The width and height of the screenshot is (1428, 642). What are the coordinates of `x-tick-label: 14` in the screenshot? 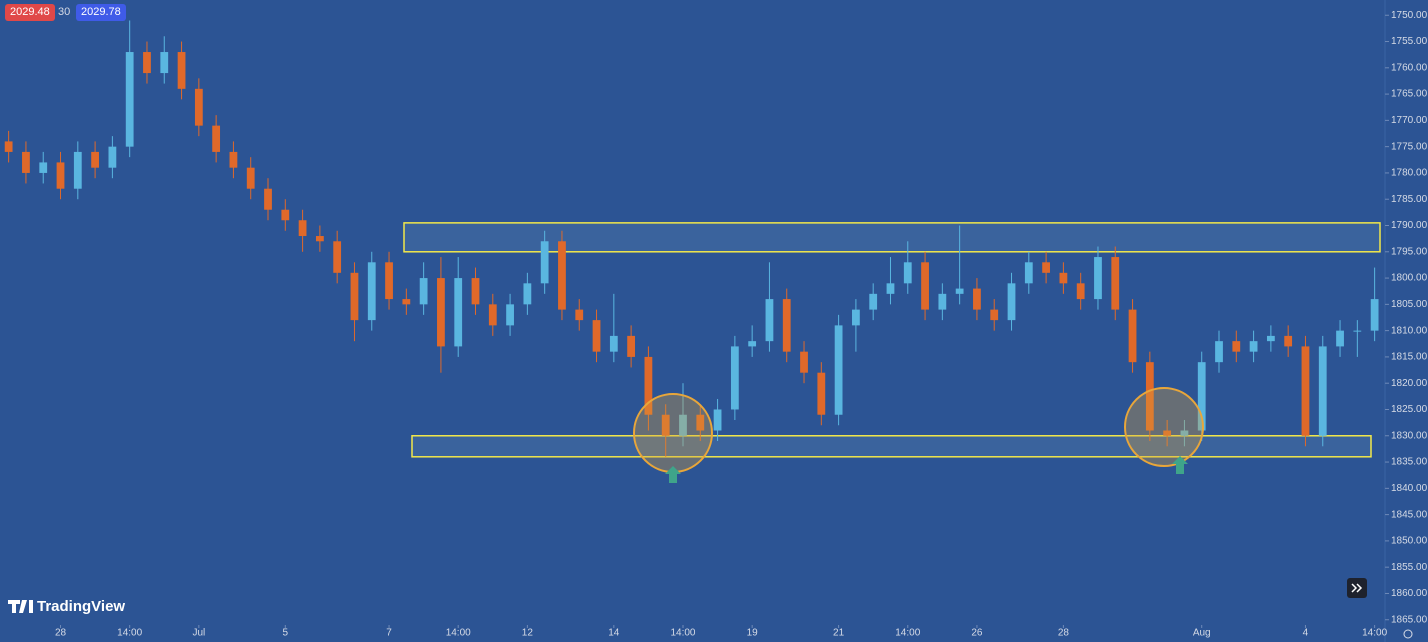 It's located at (614, 633).